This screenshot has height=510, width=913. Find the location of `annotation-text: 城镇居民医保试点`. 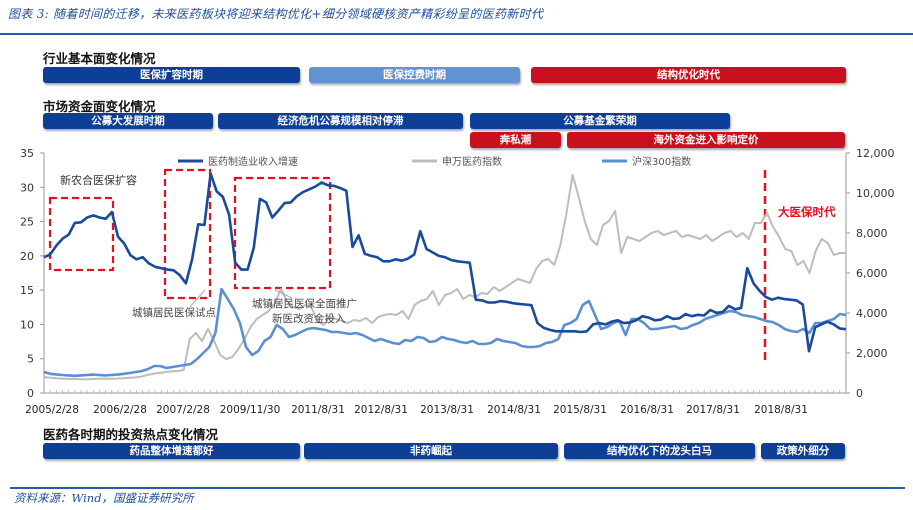

annotation-text: 城镇居民医保试点 is located at coordinates (174, 312).